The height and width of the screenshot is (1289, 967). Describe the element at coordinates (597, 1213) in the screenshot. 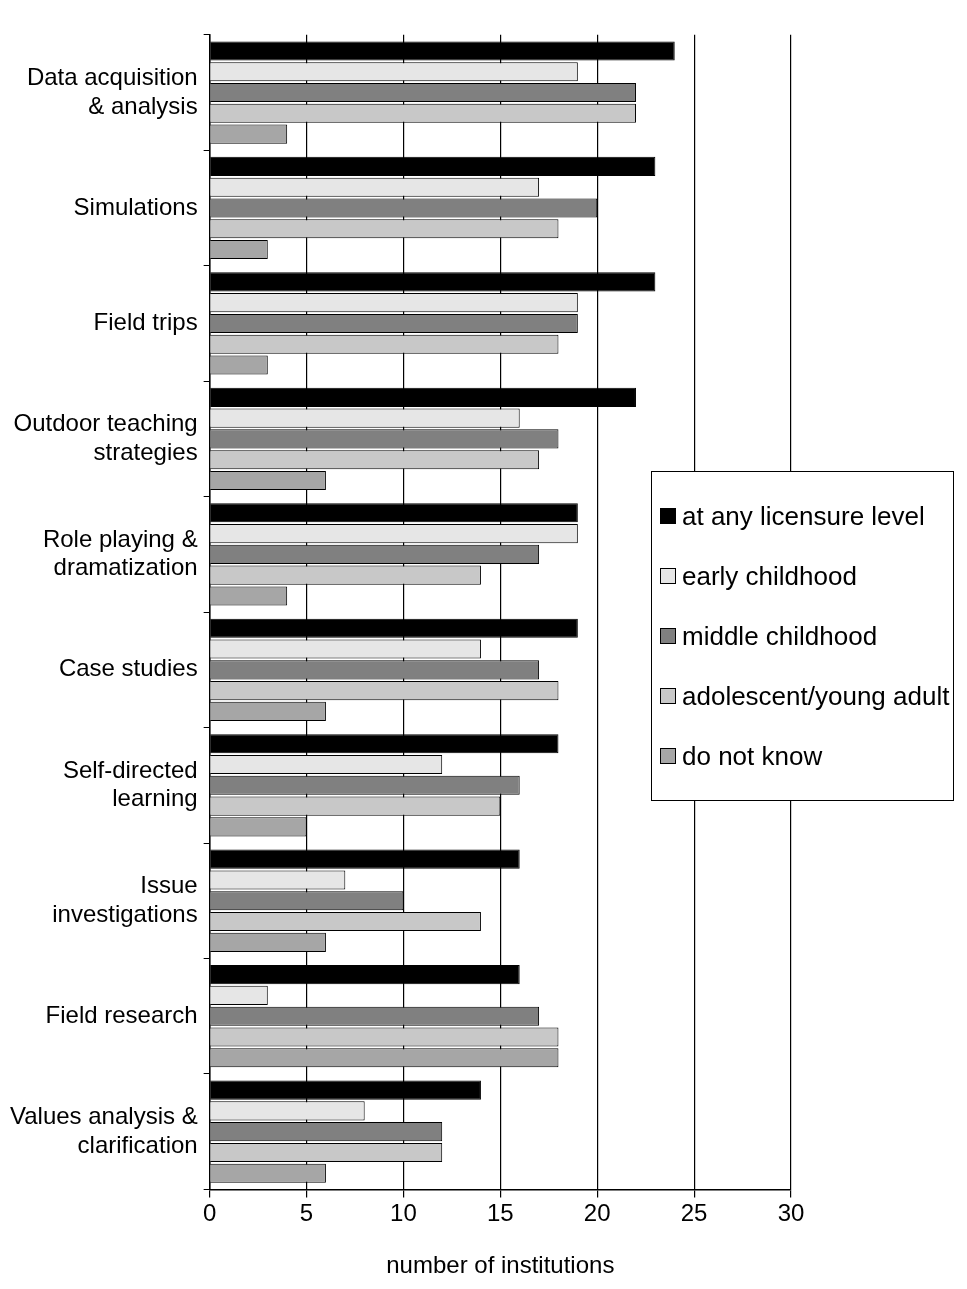

I see `x-tick-label: 20` at that location.